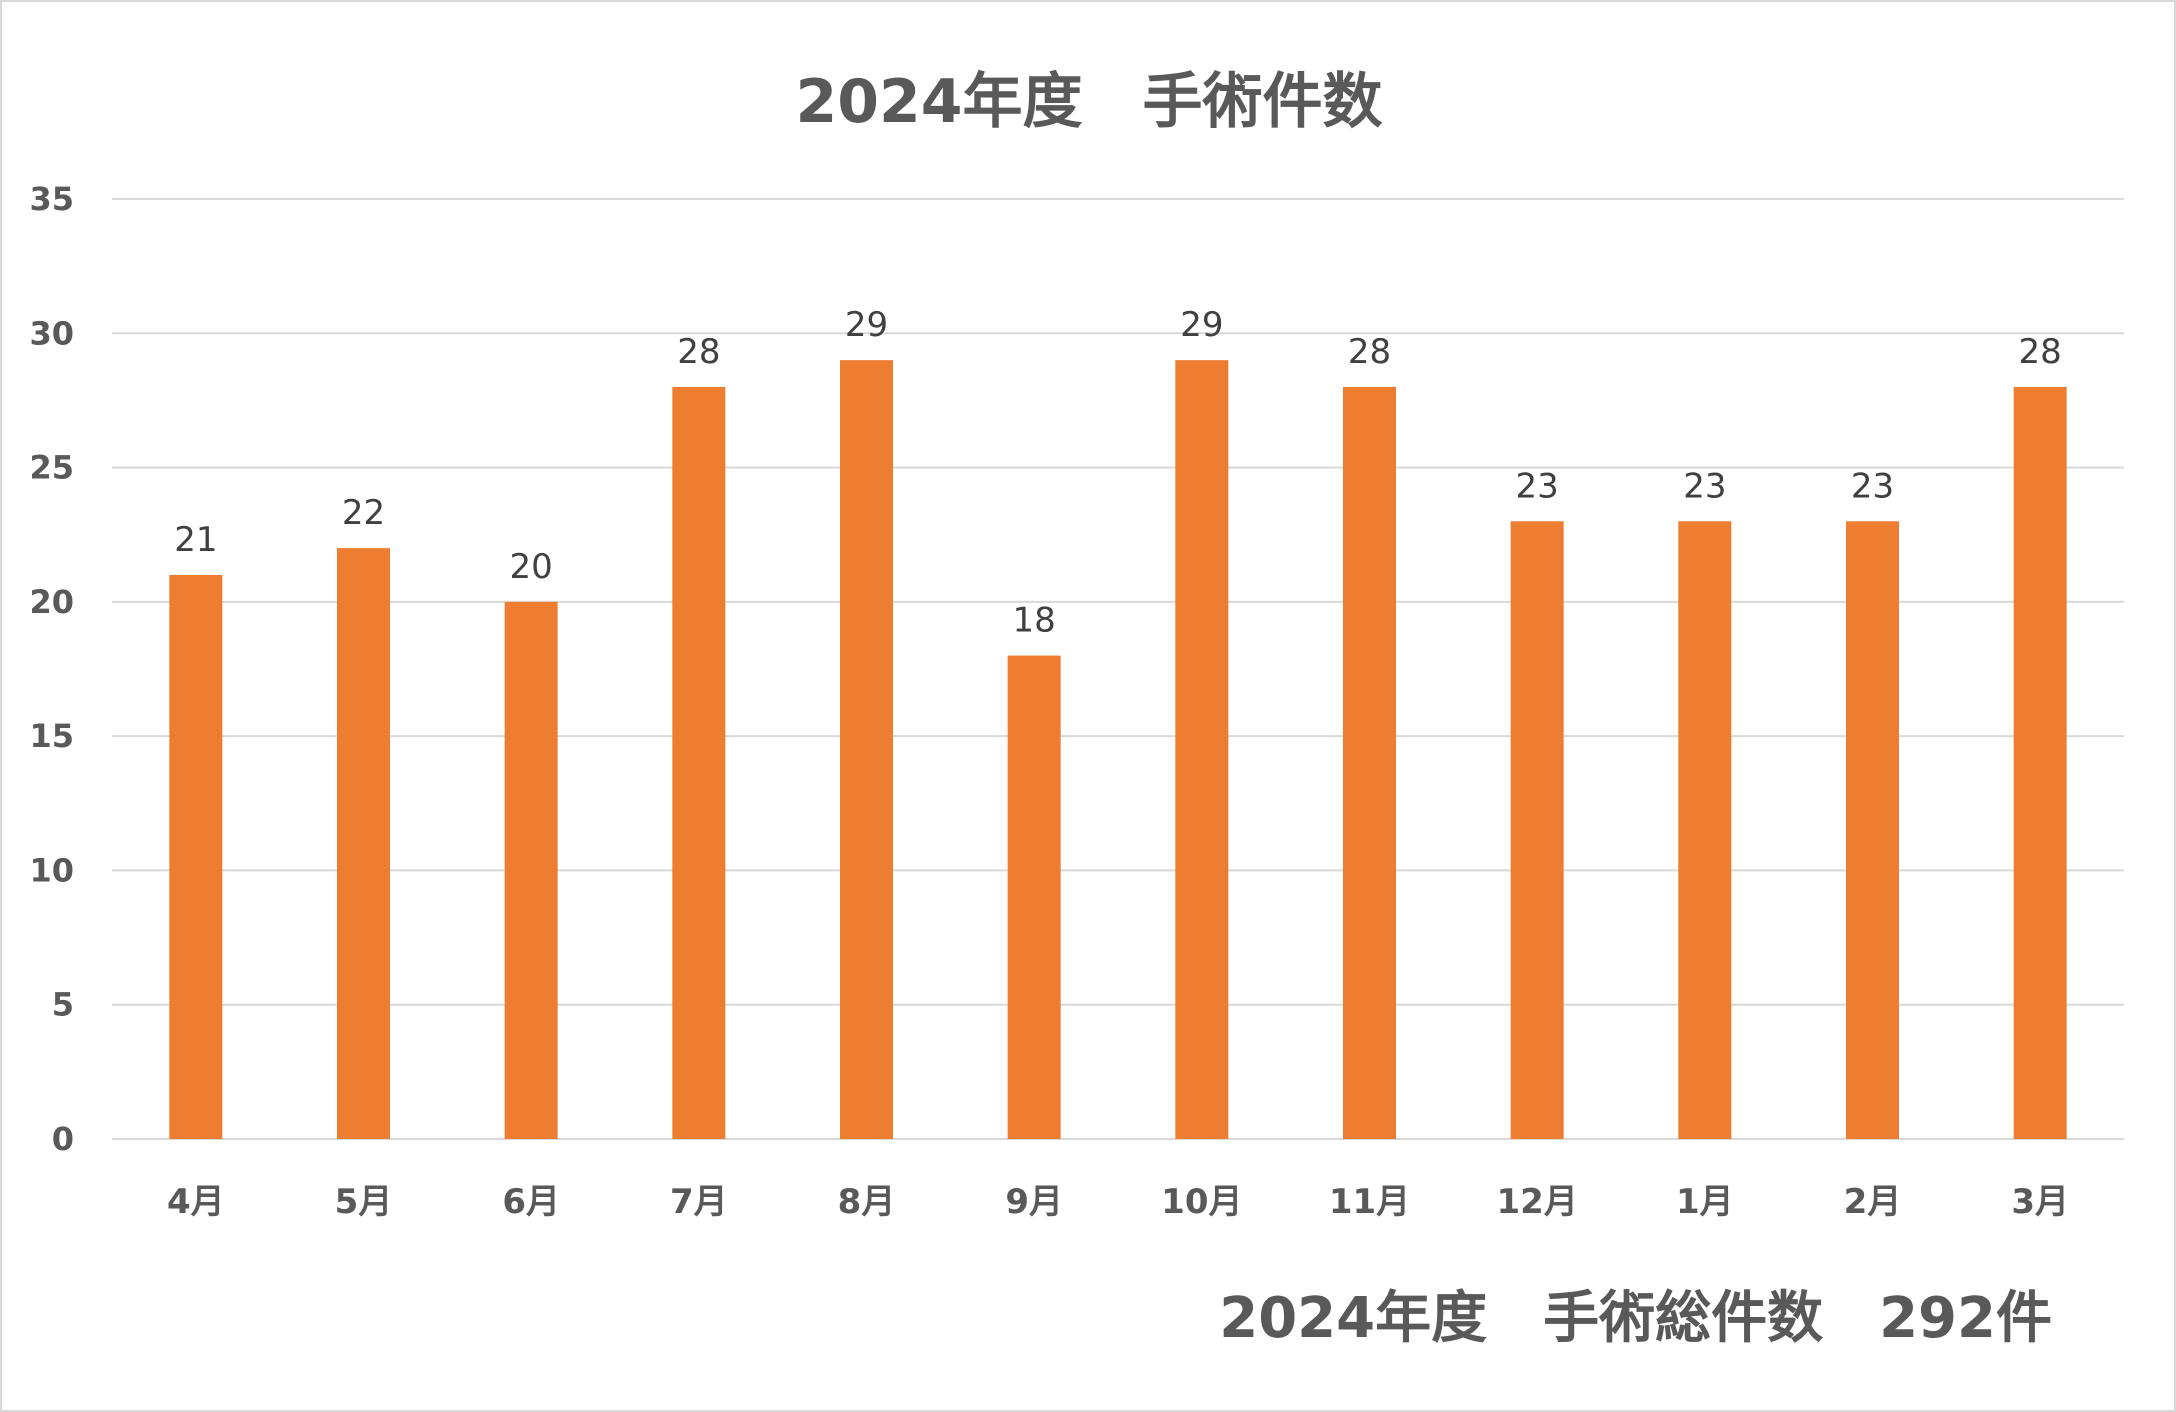 The width and height of the screenshot is (2176, 1412). I want to click on x-tick-label: 8月, so click(867, 1202).